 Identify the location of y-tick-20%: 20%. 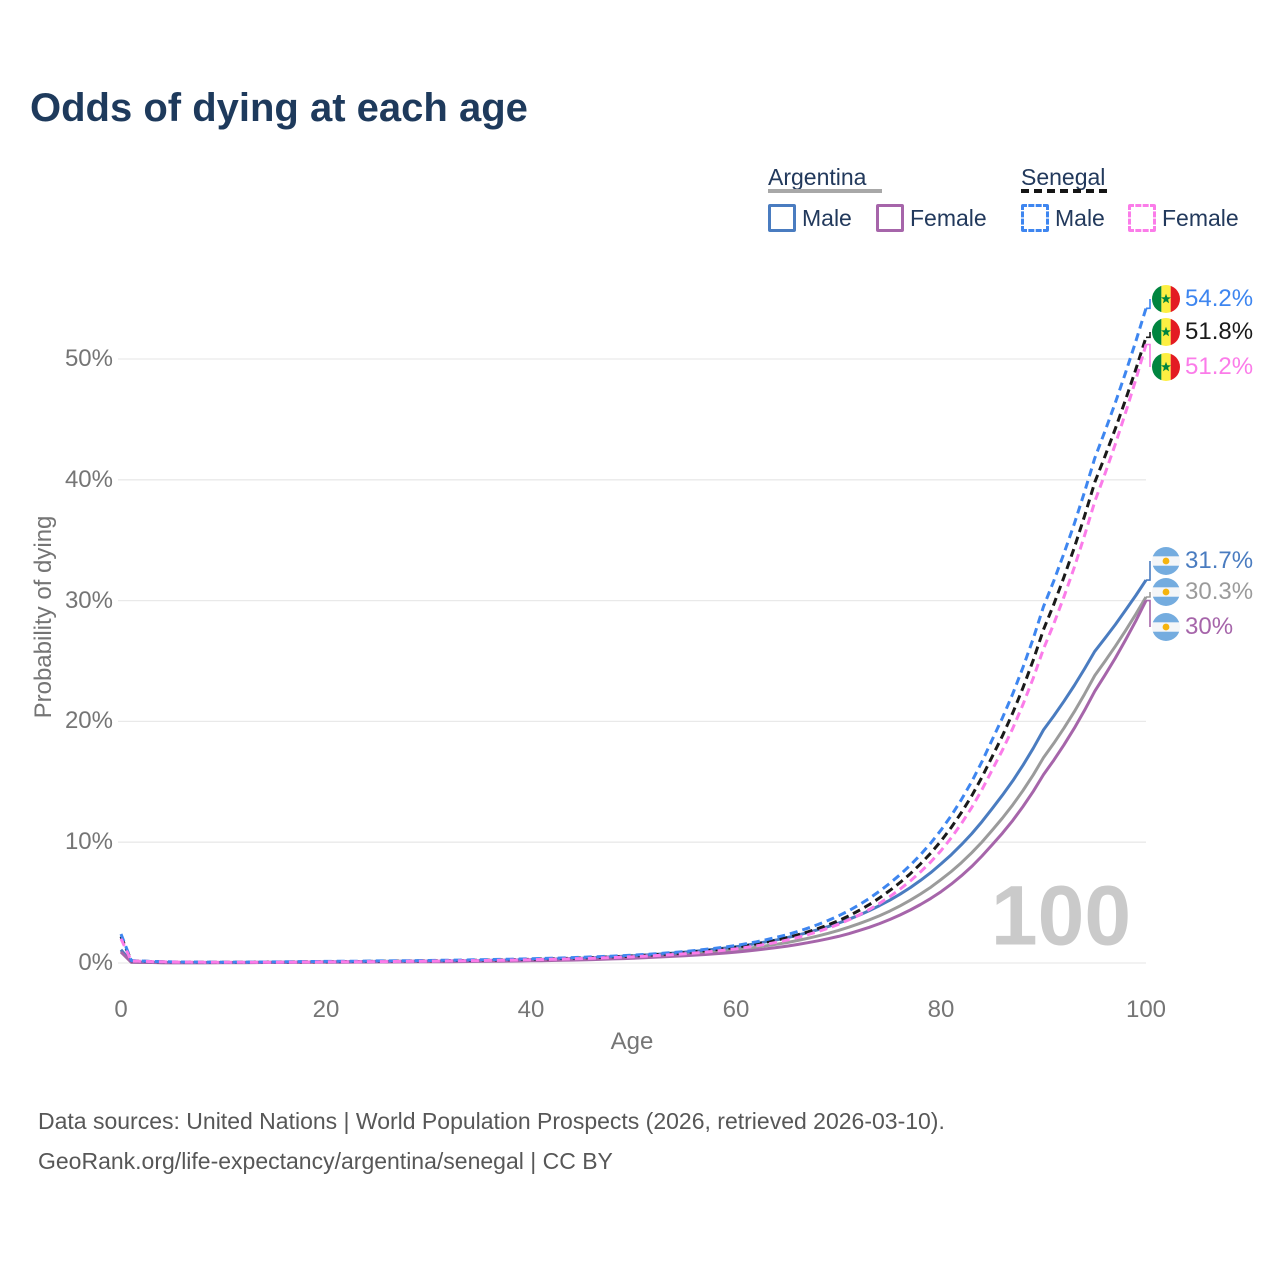
(88, 721).